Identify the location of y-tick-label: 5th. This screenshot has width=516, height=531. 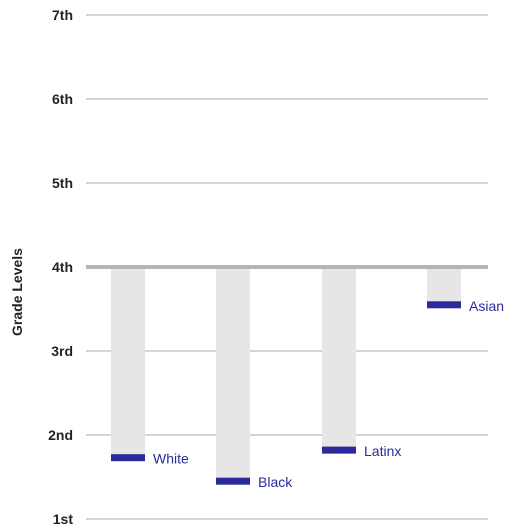
(62, 183).